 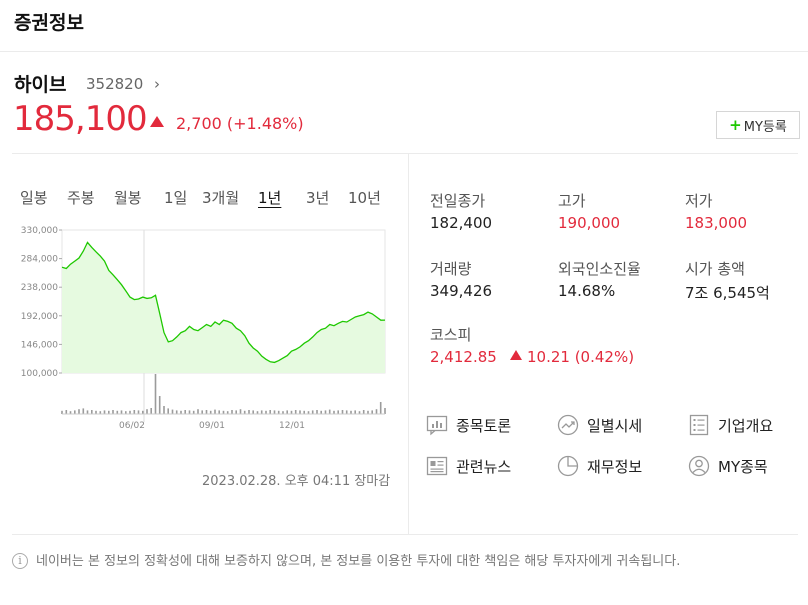 I want to click on current-price: 185,100, so click(x=80, y=119).